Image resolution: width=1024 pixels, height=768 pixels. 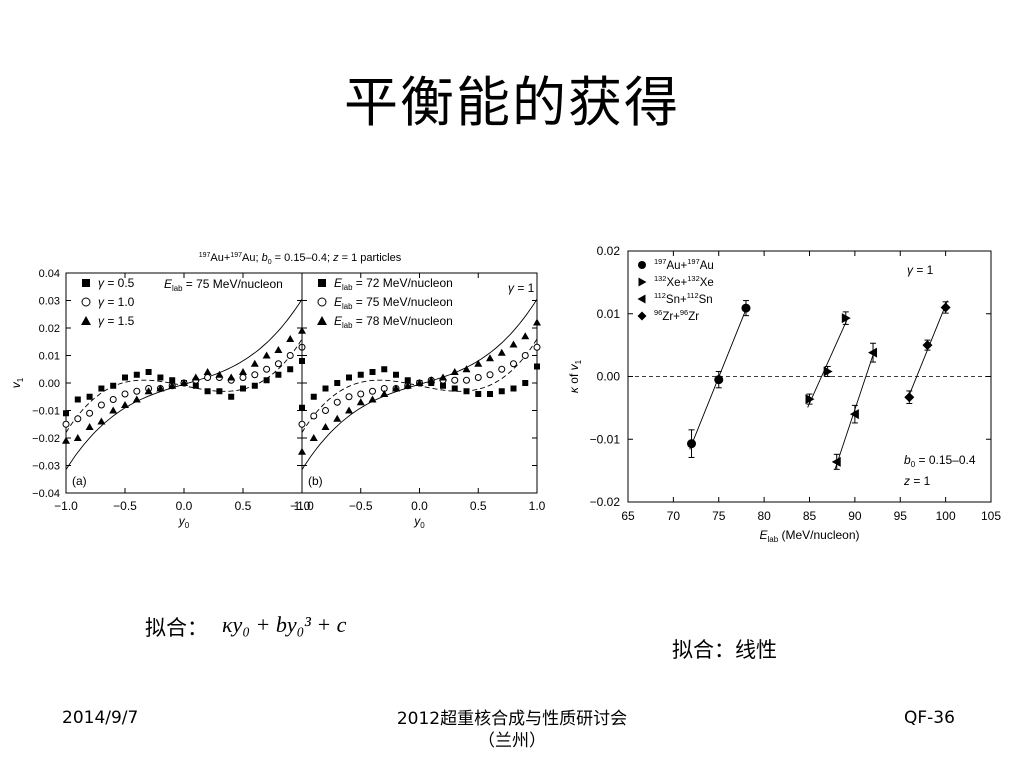 I want to click on b0-annotation: b0 = 0.15–0.4, so click(x=940, y=461).